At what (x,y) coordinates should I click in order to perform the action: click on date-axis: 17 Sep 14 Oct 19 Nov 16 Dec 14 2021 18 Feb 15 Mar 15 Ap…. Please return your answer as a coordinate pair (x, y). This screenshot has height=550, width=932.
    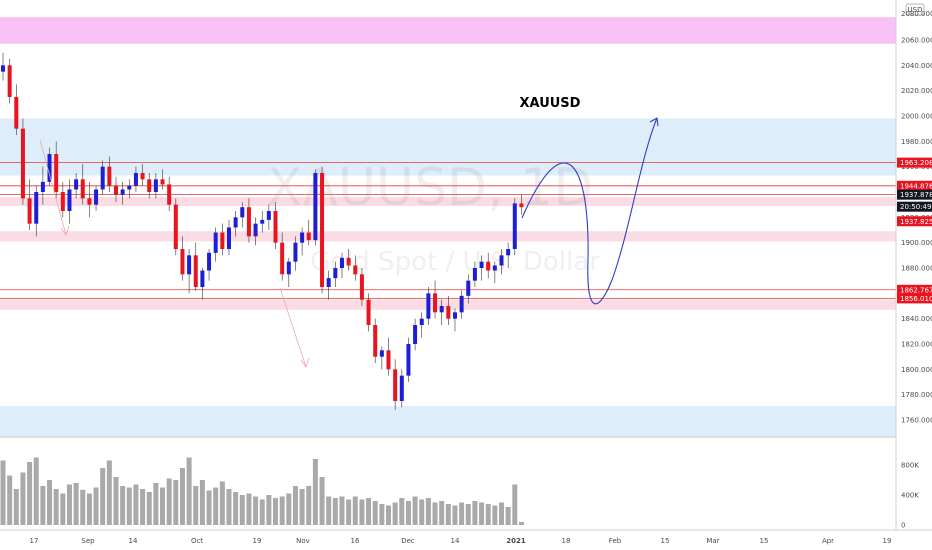
    Looking at the image, I should click on (461, 541).